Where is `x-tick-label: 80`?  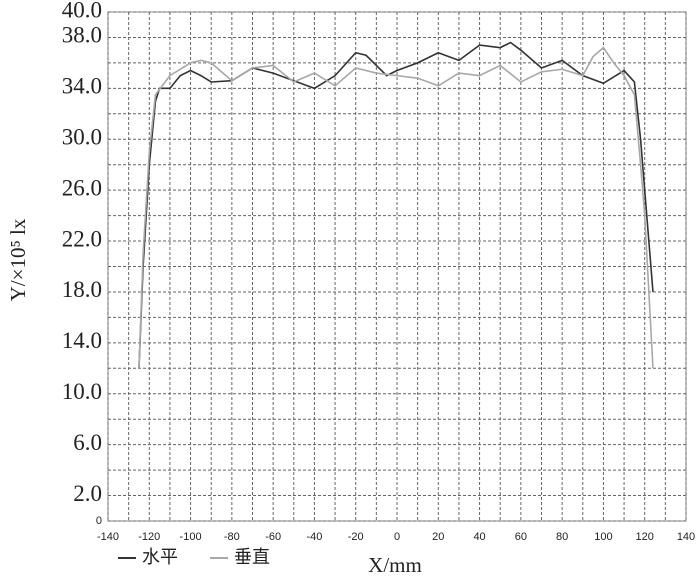
x-tick-label: 80 is located at coordinates (562, 537).